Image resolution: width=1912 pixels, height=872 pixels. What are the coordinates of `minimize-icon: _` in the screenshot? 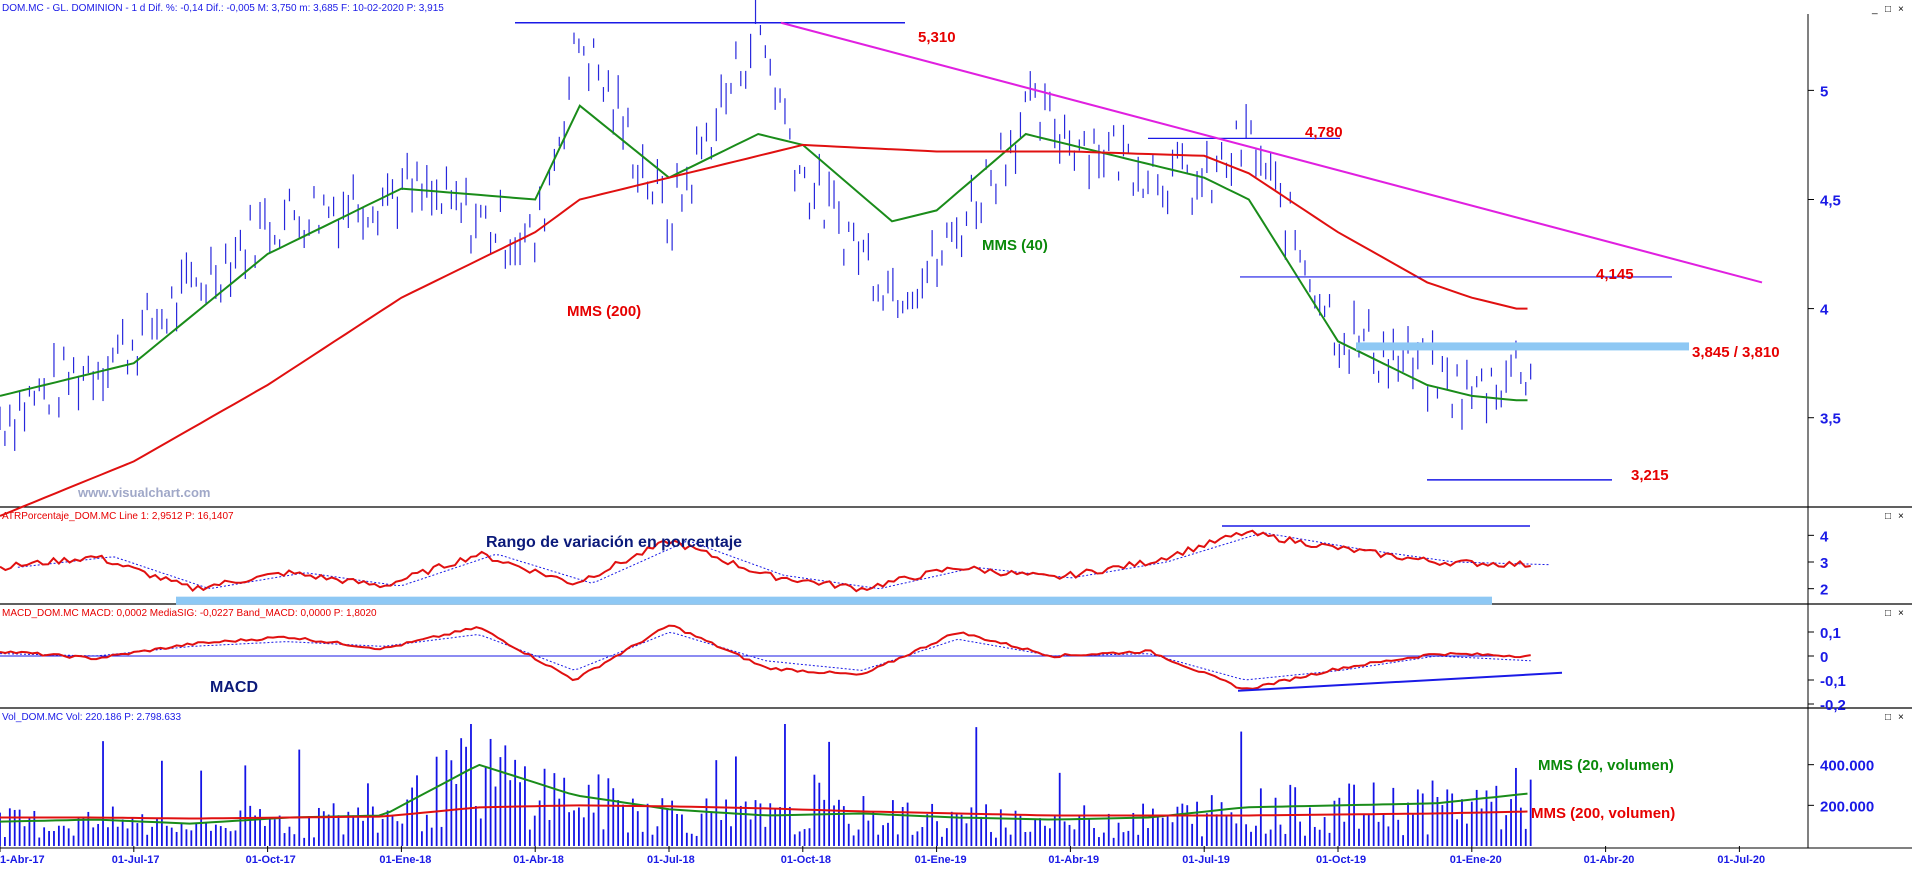 It's located at (1874, 9).